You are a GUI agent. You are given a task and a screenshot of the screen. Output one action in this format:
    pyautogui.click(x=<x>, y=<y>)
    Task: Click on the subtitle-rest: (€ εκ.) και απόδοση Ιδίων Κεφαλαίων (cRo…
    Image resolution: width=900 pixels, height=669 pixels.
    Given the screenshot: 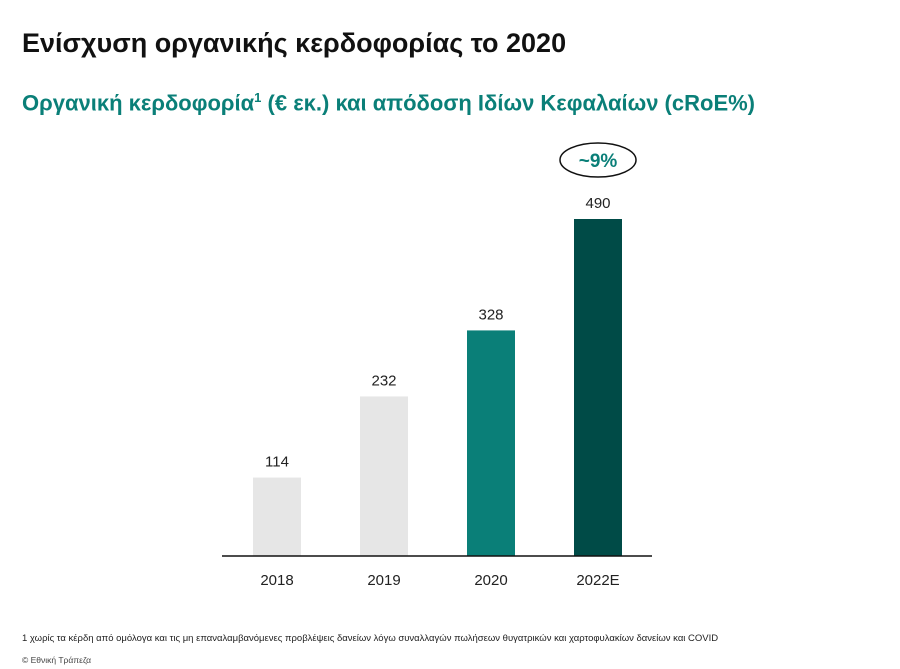 What is the action you would take?
    pyautogui.click(x=508, y=103)
    